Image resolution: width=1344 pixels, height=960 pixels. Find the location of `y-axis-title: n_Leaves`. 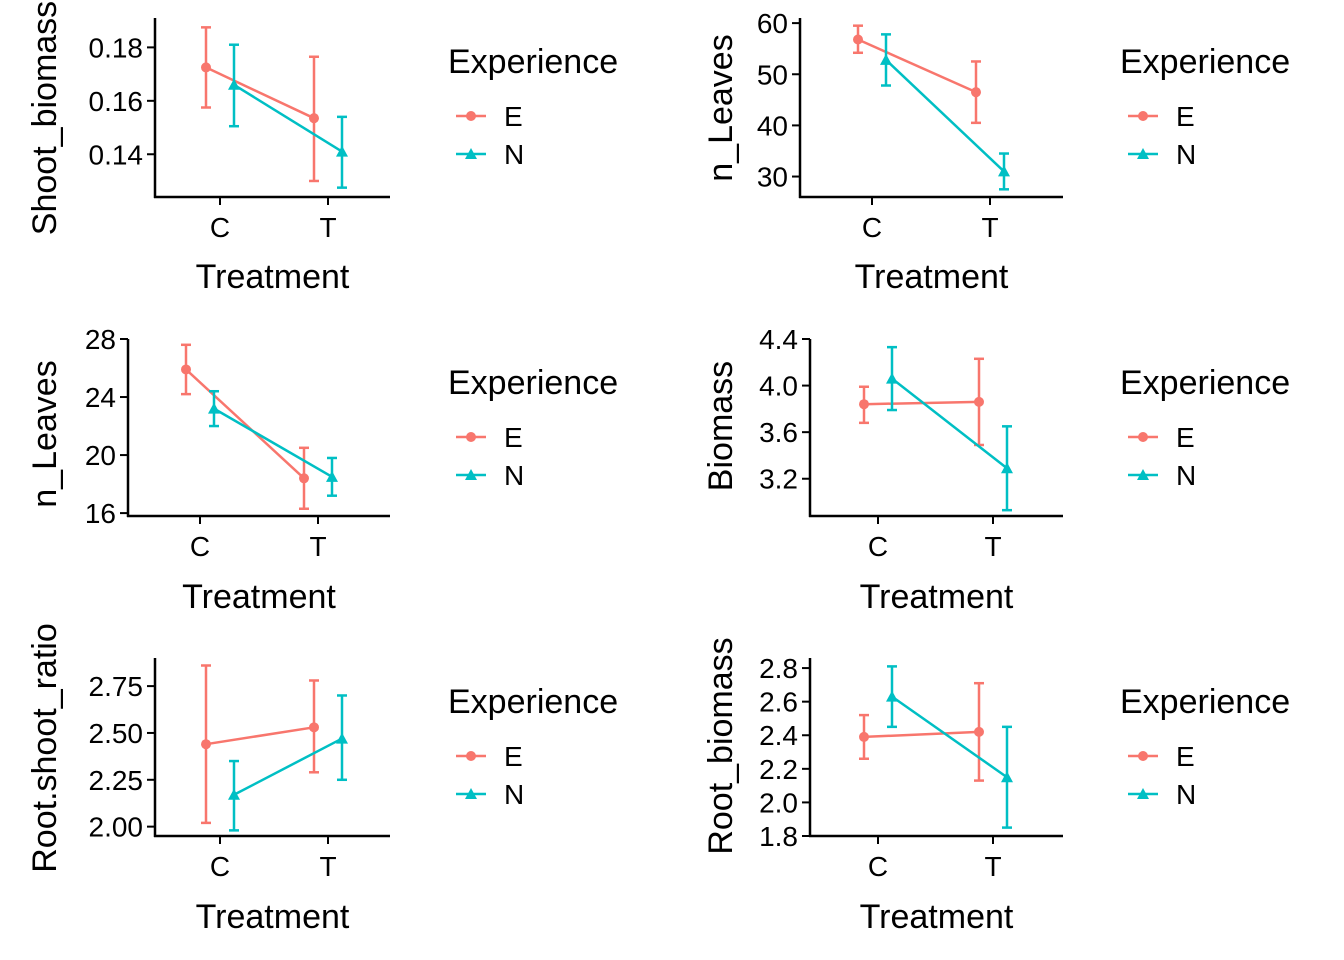

y-axis-title: n_Leaves is located at coordinates (721, 107).